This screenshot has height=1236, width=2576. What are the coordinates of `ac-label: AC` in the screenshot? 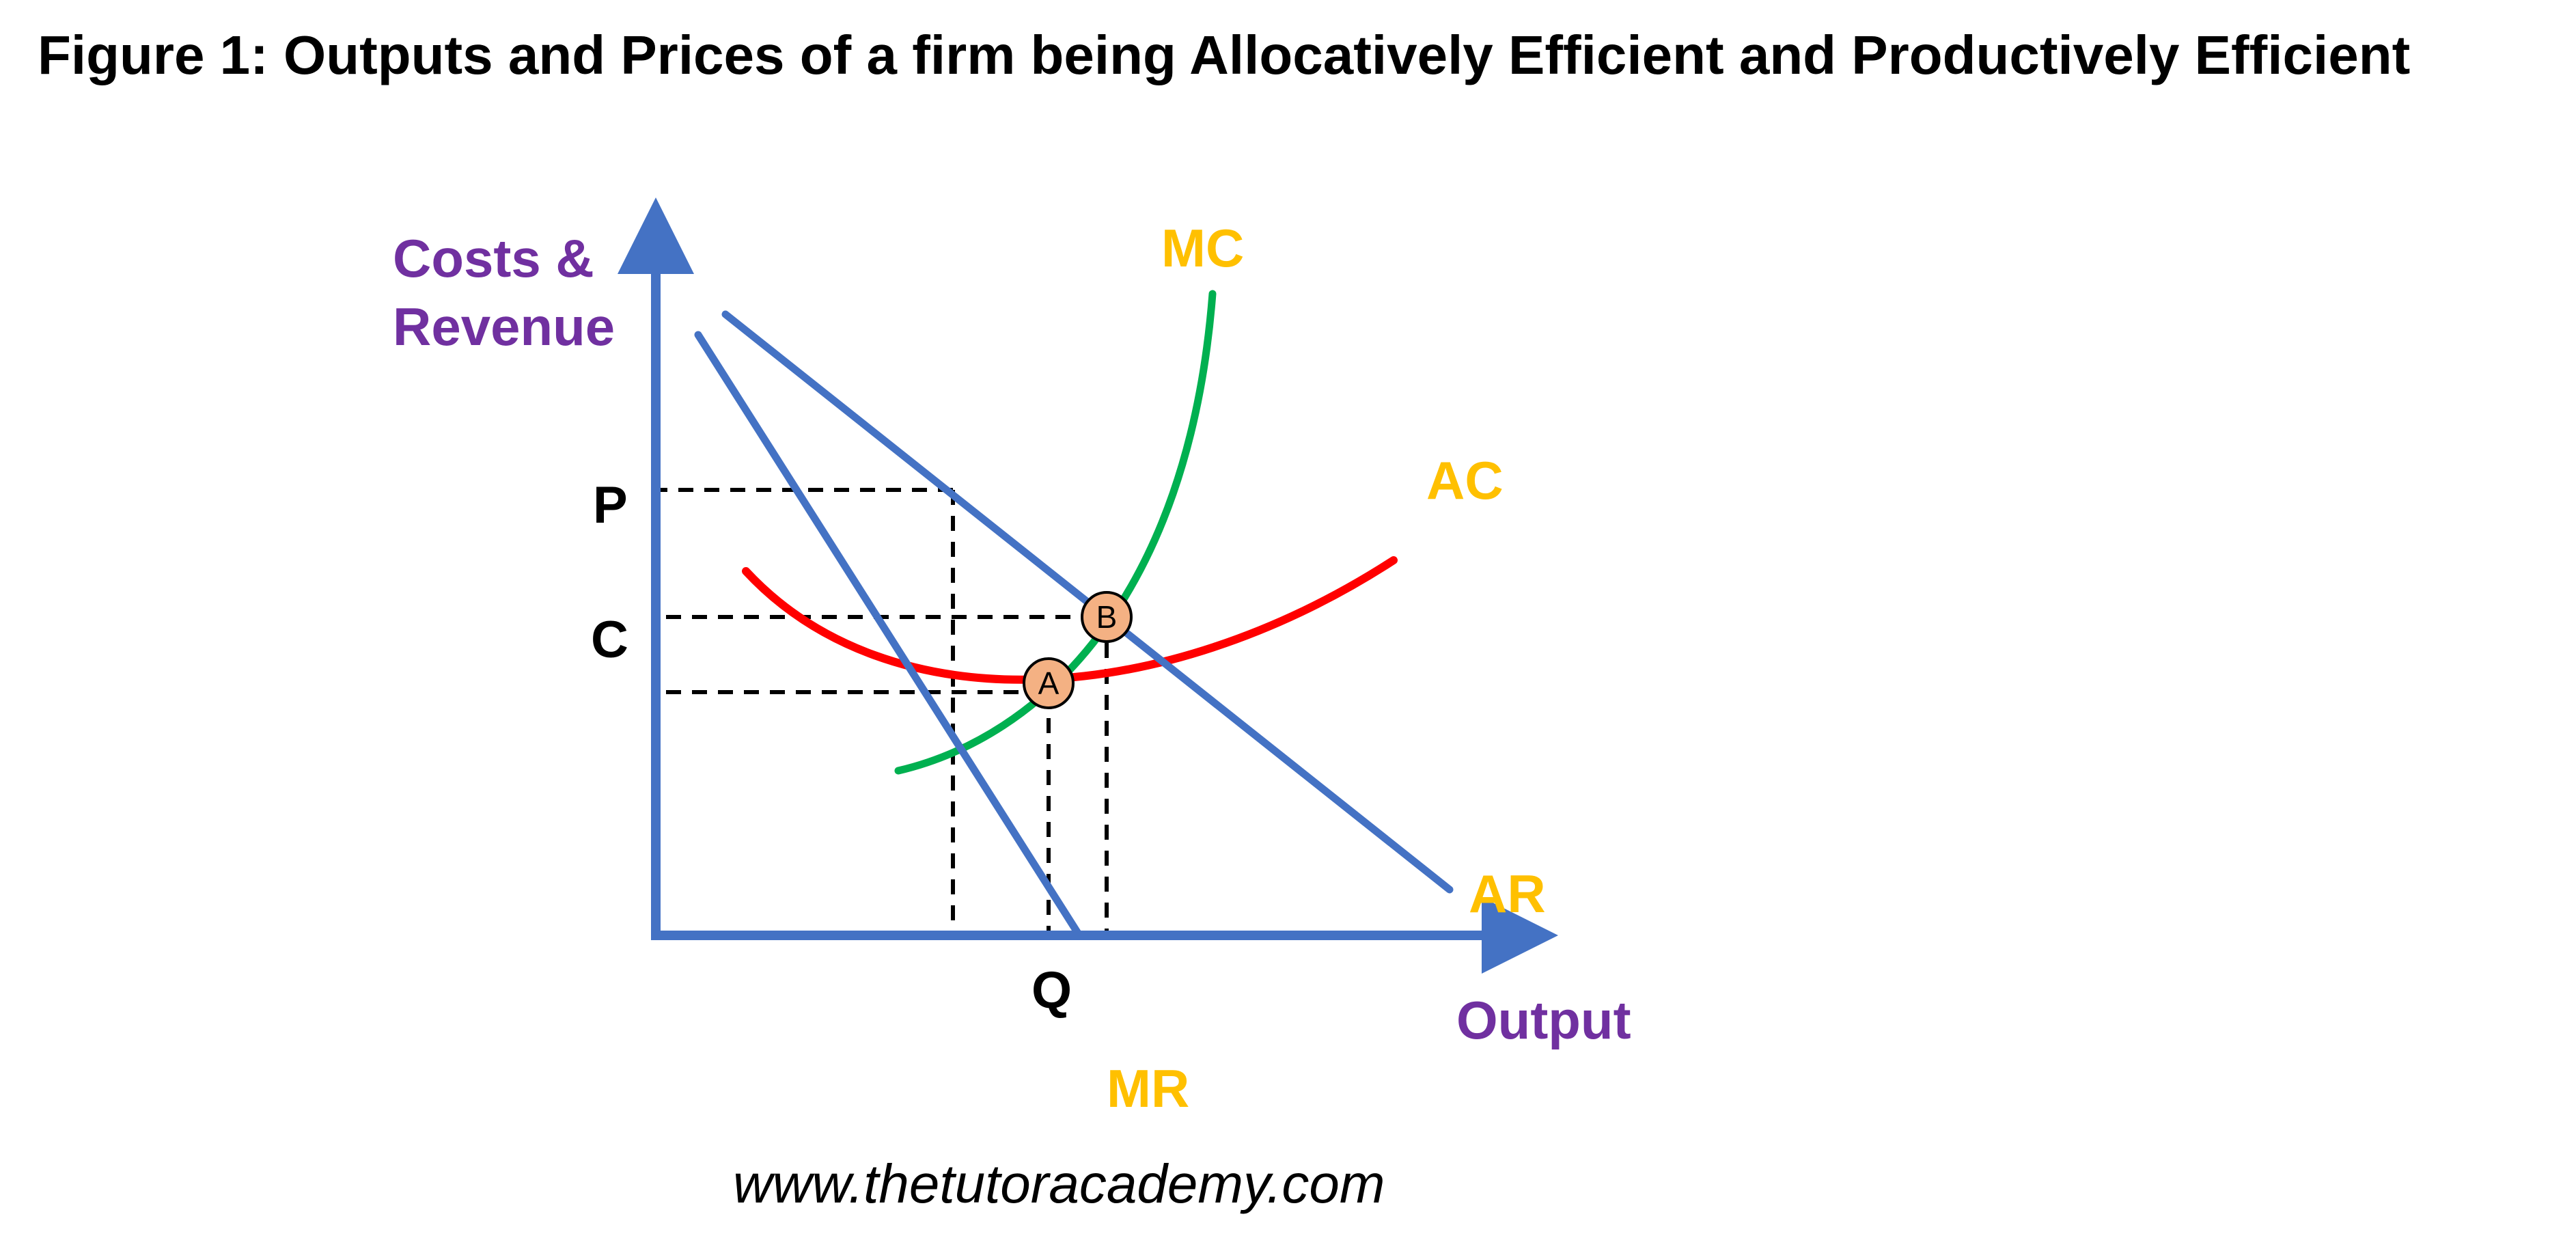 It's located at (1465, 480).